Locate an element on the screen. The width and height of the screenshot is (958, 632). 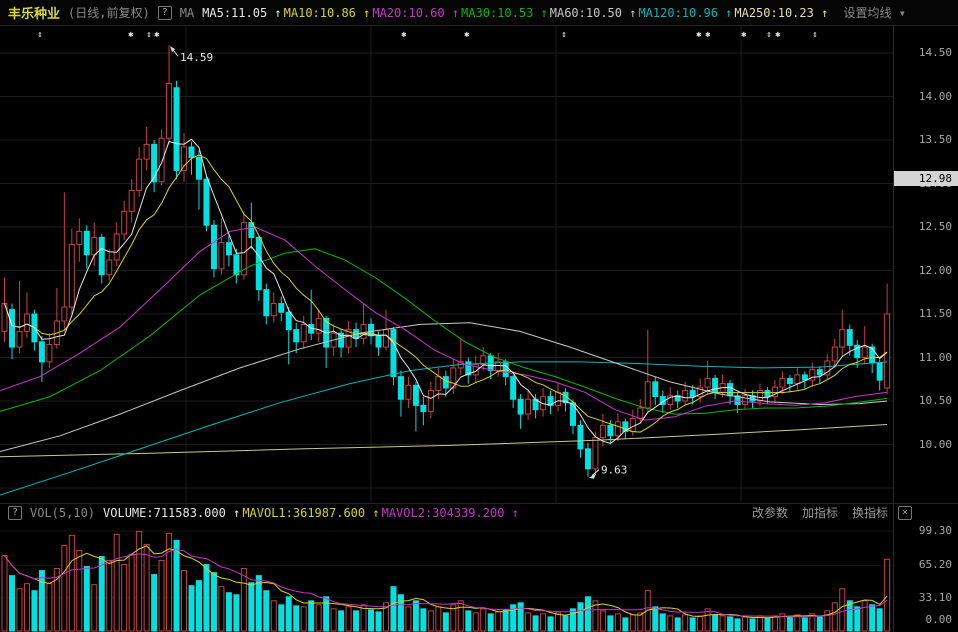
price-axis-label: 10.50 is located at coordinates (935, 400).